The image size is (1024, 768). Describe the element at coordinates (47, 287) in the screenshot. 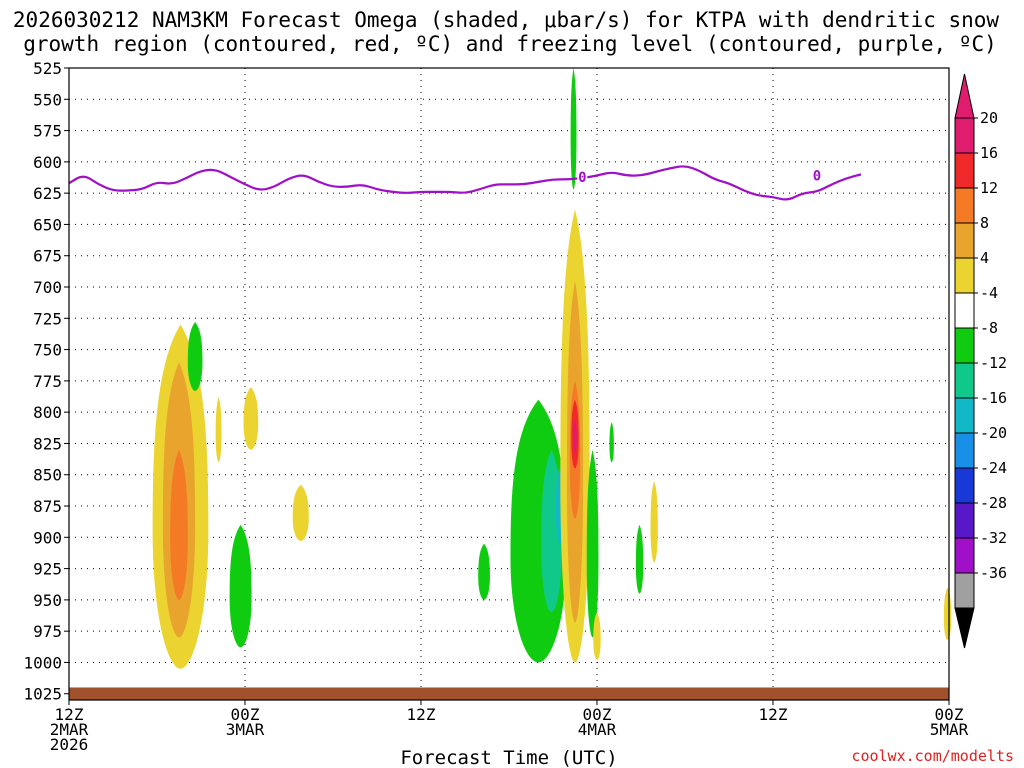

I see `y-tick-label: 700` at that location.